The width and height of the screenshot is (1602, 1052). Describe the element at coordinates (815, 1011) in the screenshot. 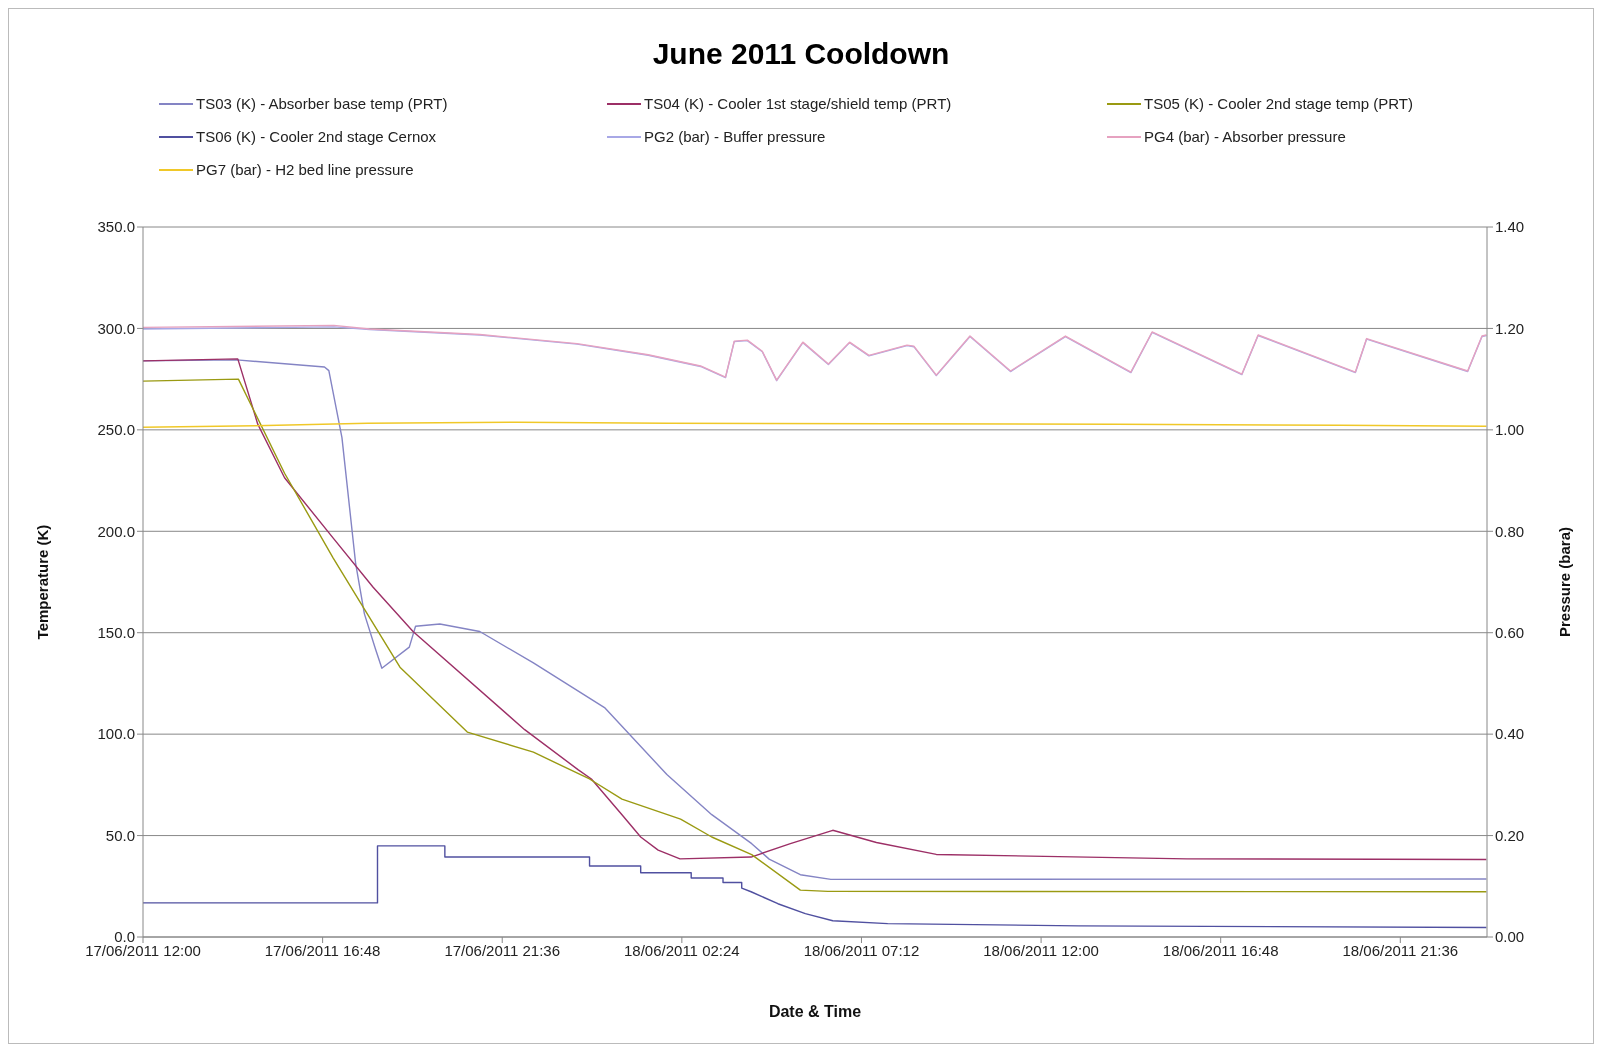

I see `x-axis-title: Date & Time` at that location.